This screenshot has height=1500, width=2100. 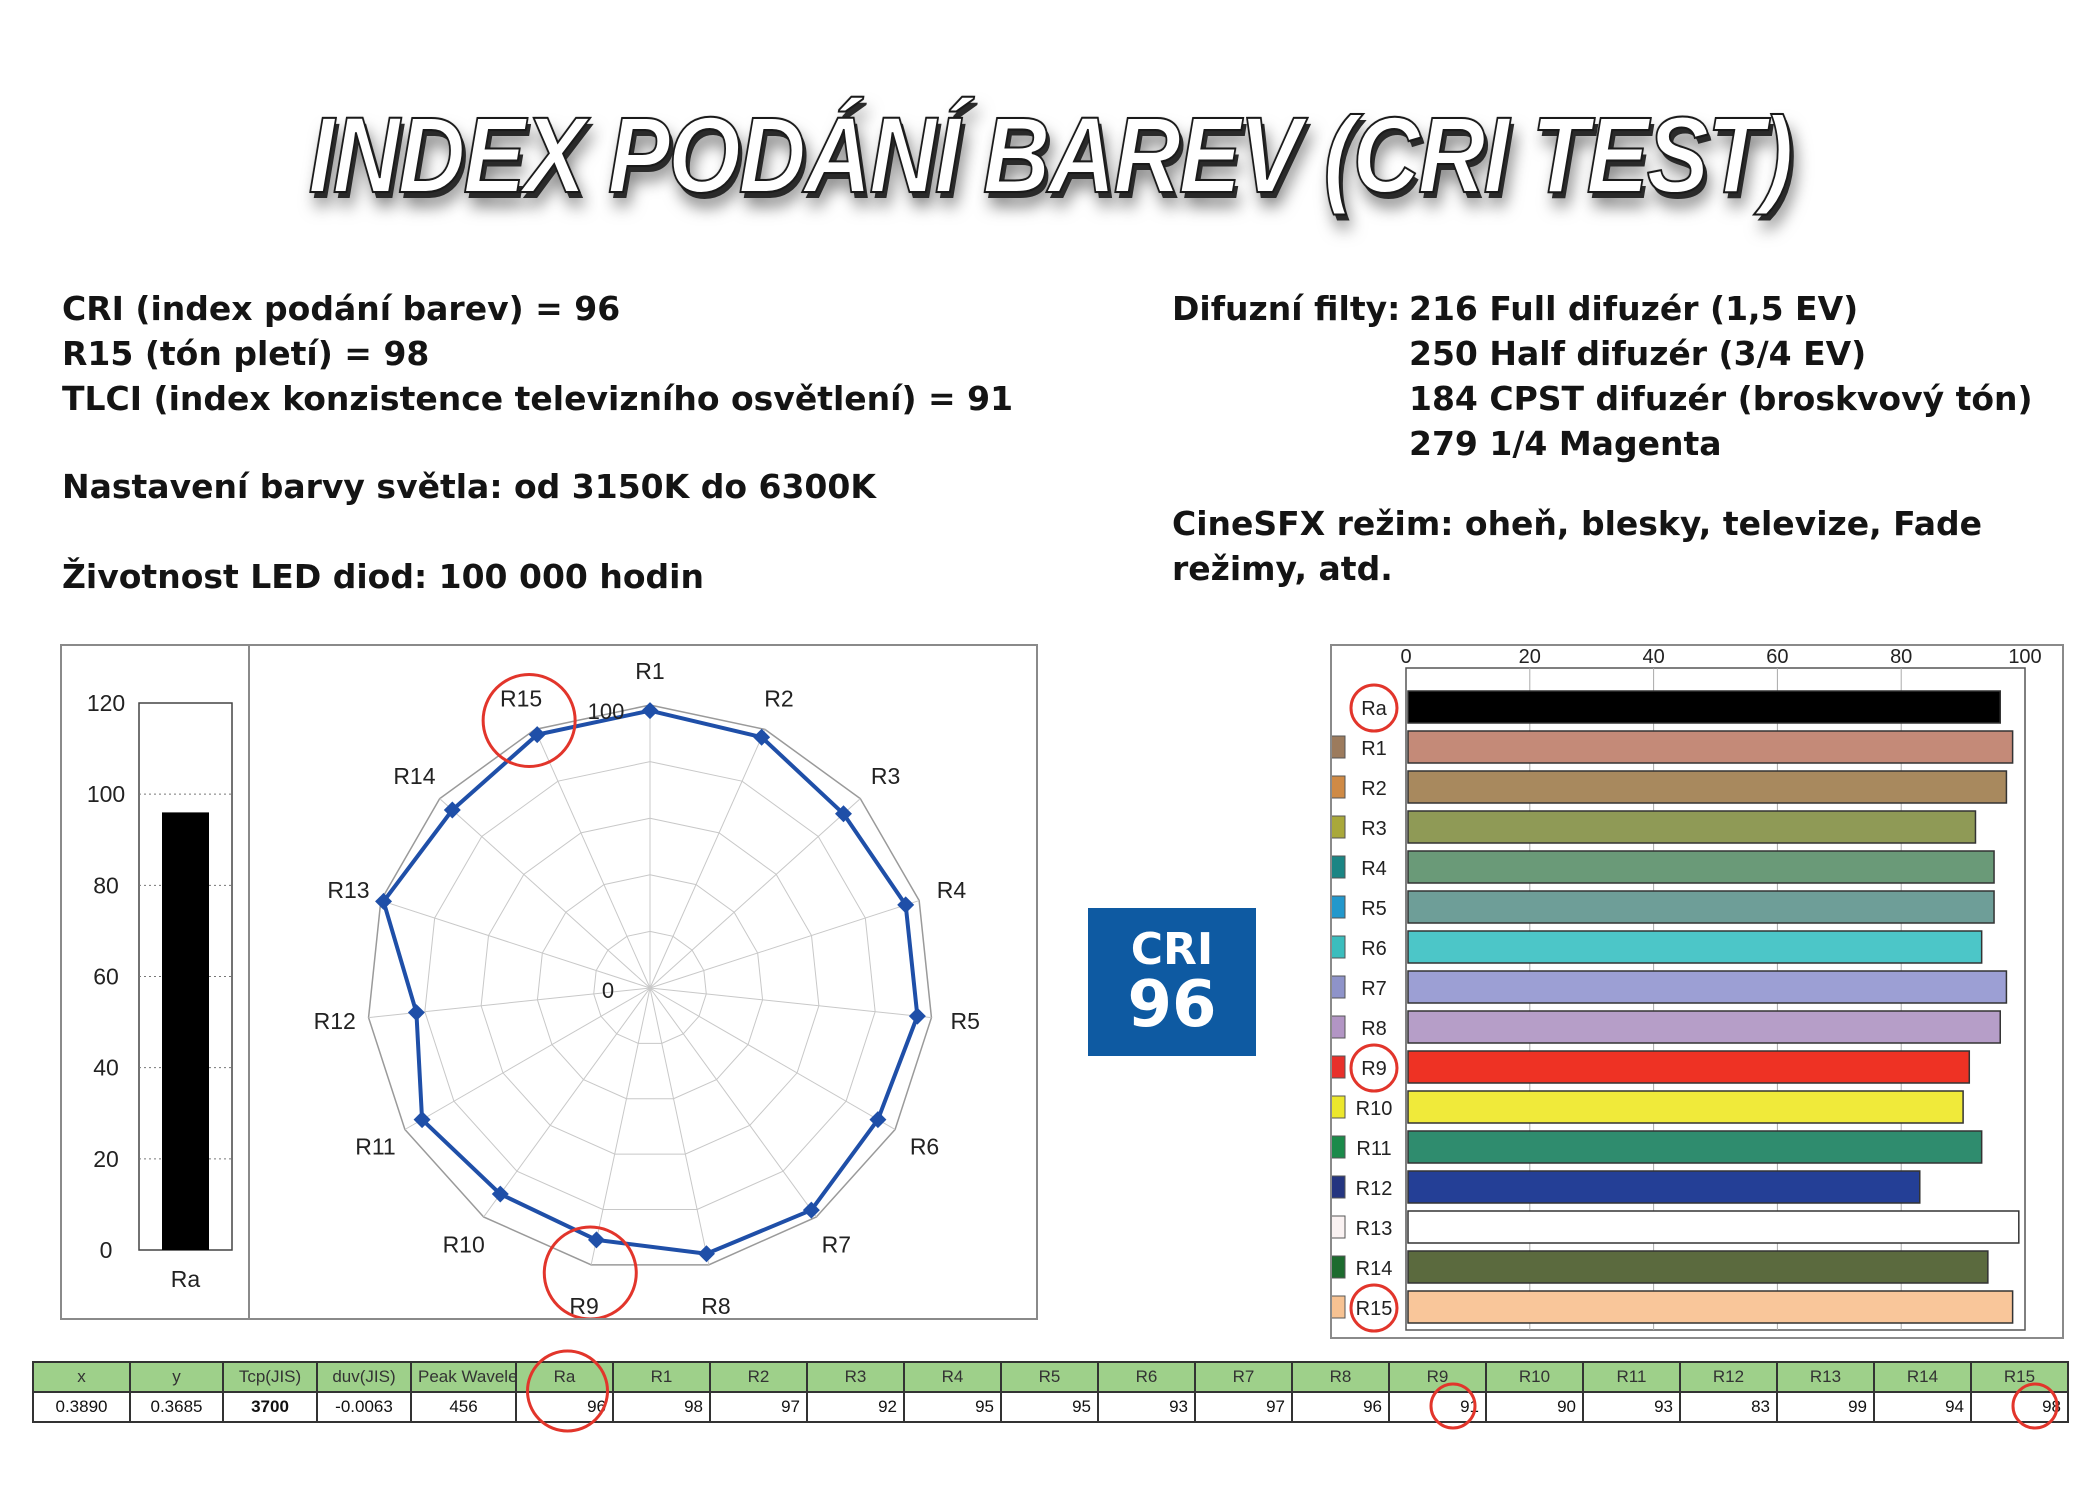 What do you see at coordinates (1698, 1267) in the screenshot?
I see `hbar-bar-r14` at bounding box center [1698, 1267].